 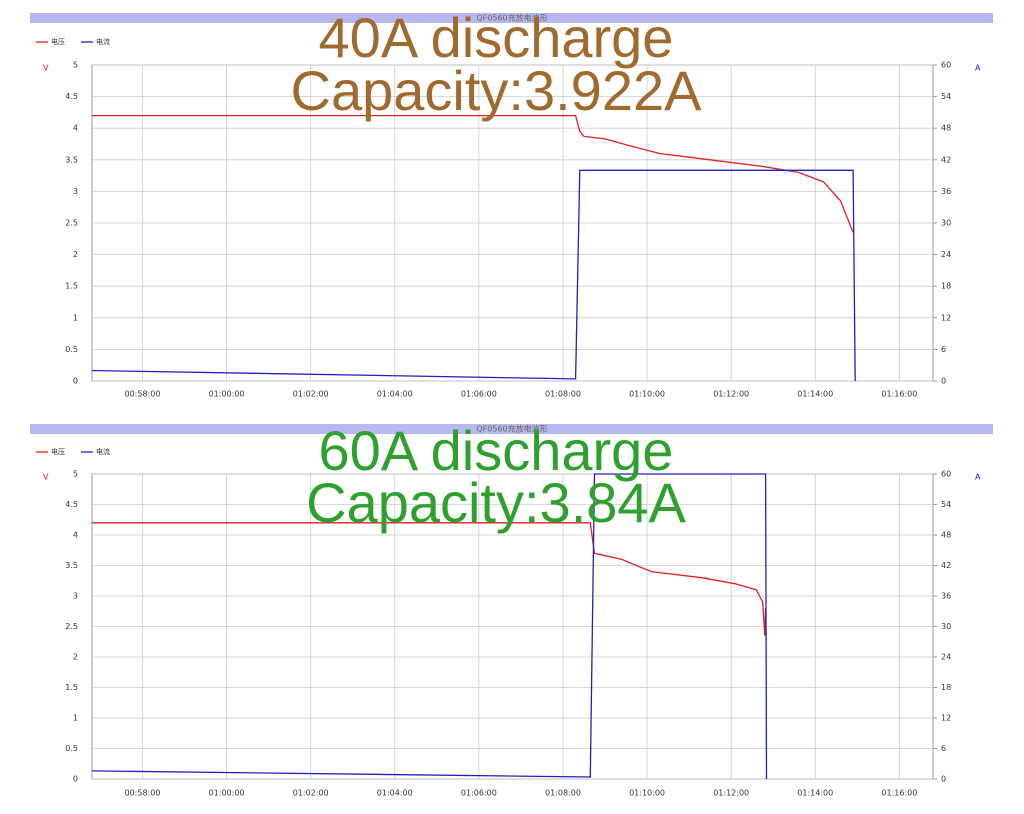 What do you see at coordinates (496, 450) in the screenshot?
I see `annotation: 60A discharge` at bounding box center [496, 450].